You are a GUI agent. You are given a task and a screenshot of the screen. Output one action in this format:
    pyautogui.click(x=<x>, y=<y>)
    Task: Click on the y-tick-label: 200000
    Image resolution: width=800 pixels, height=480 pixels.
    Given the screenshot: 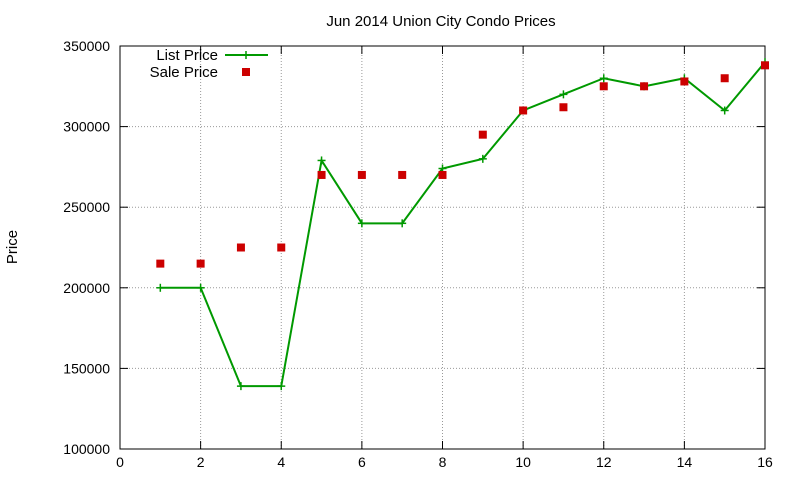 What is the action you would take?
    pyautogui.click(x=86, y=288)
    